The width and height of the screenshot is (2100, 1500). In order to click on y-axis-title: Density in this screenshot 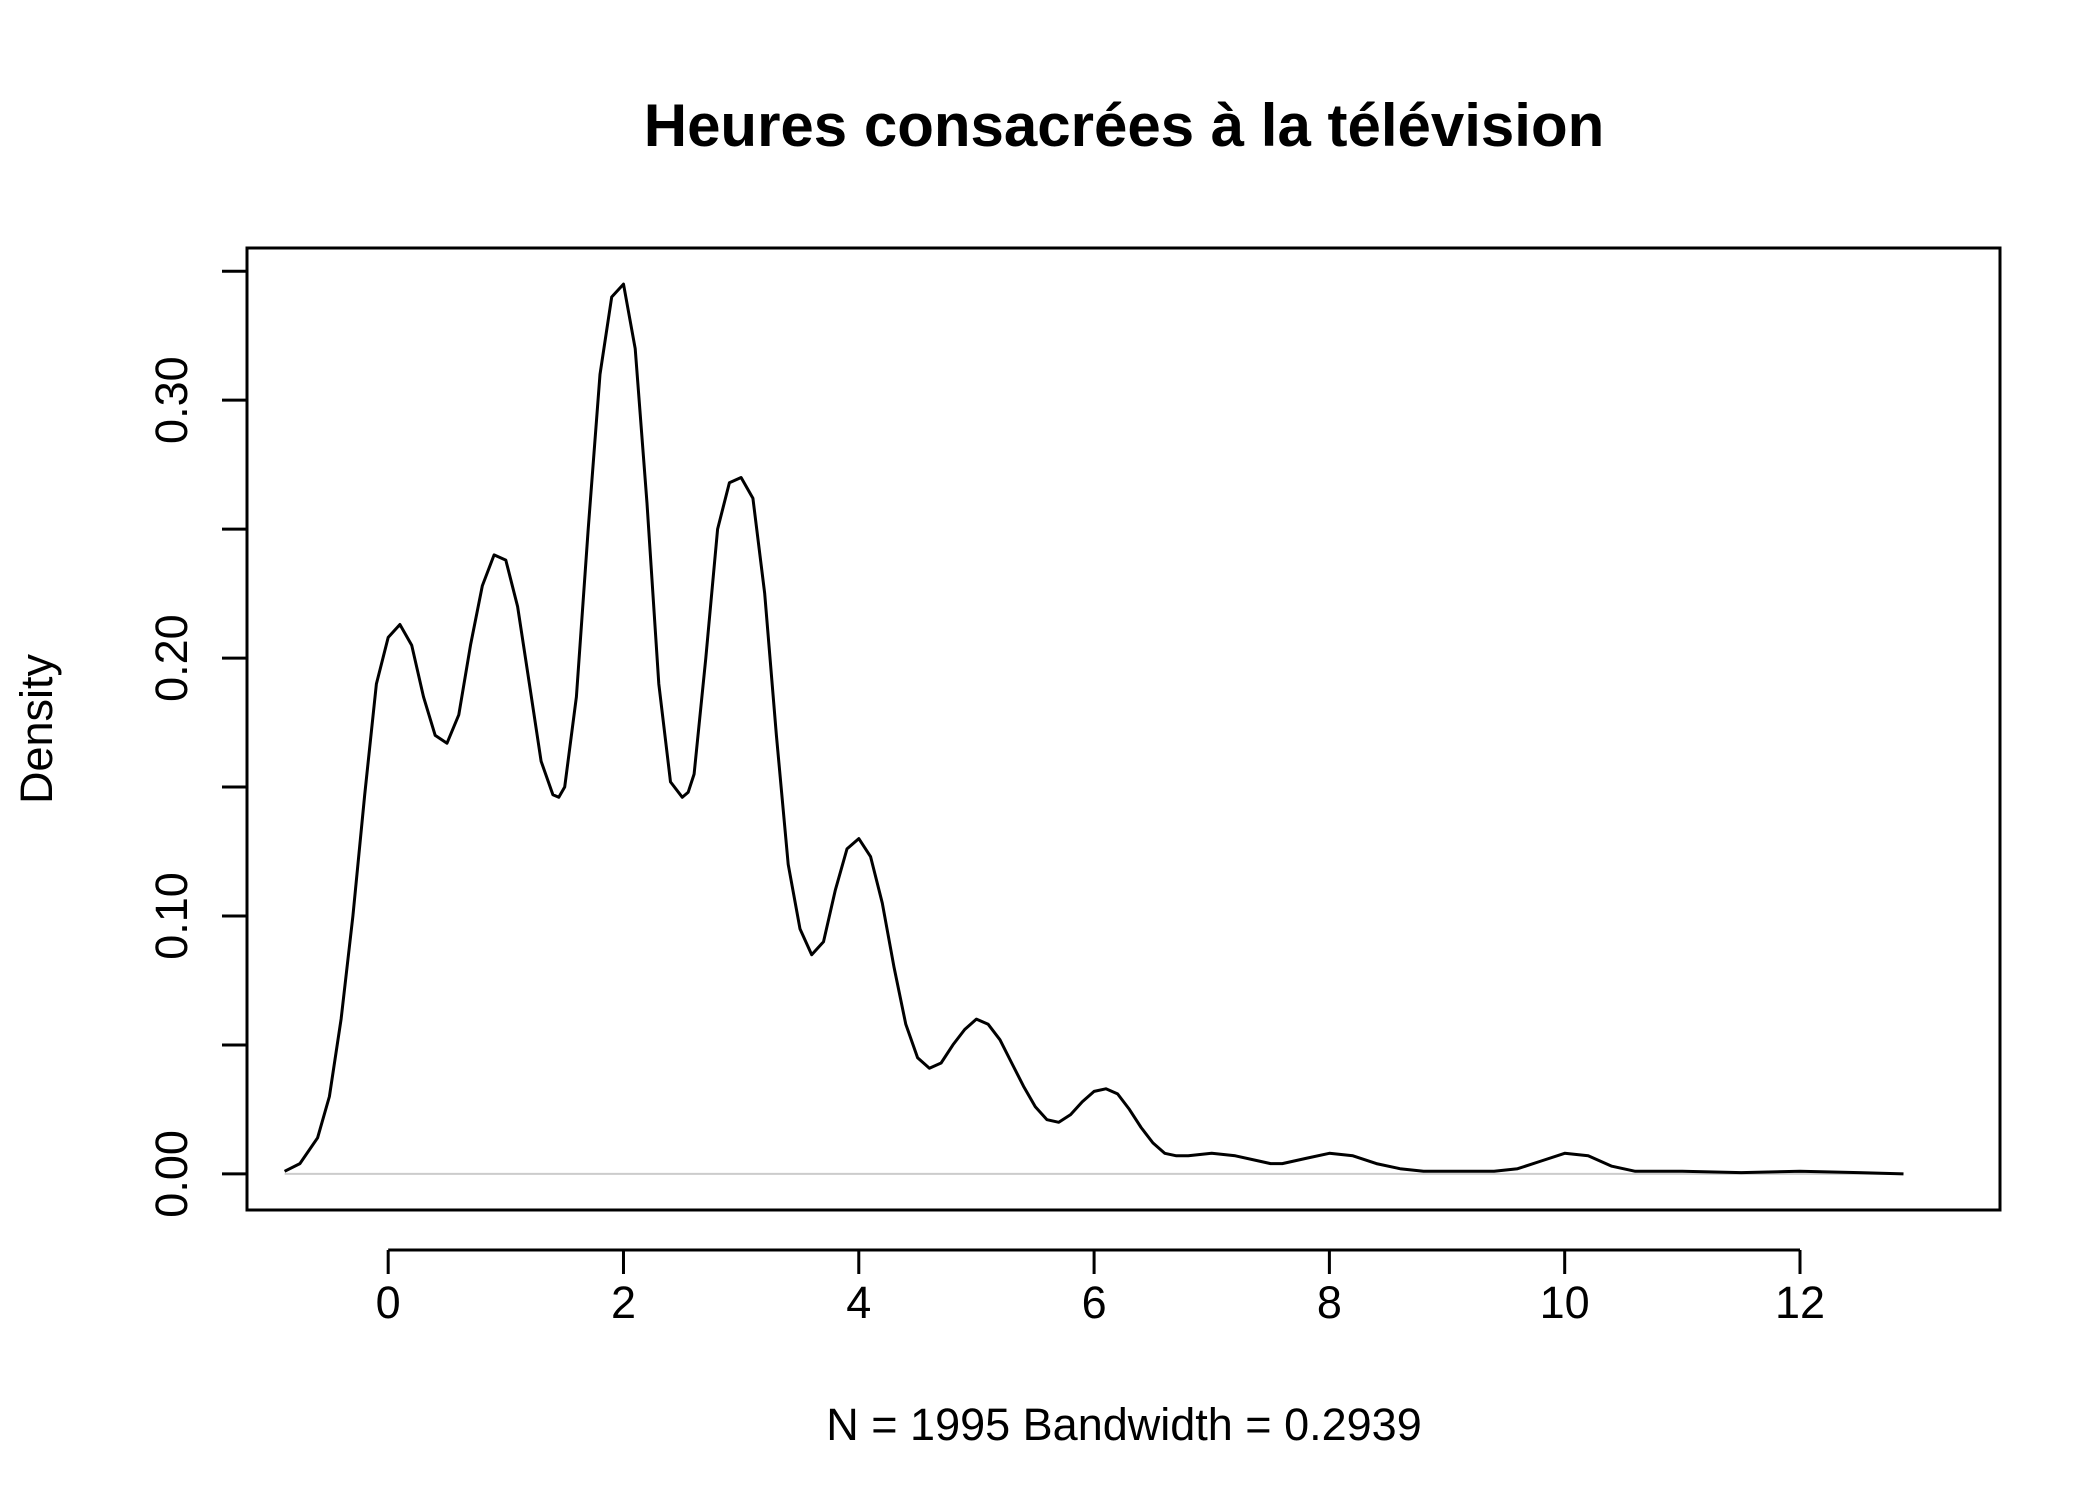, I will do `click(36, 728)`.